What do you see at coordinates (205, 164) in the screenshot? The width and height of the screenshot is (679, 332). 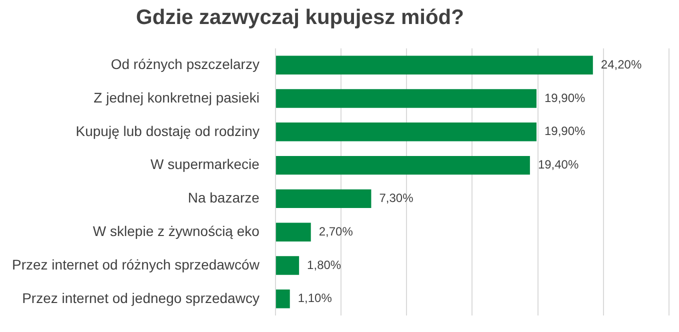 I see `y-tick-label: W supermarkecie` at bounding box center [205, 164].